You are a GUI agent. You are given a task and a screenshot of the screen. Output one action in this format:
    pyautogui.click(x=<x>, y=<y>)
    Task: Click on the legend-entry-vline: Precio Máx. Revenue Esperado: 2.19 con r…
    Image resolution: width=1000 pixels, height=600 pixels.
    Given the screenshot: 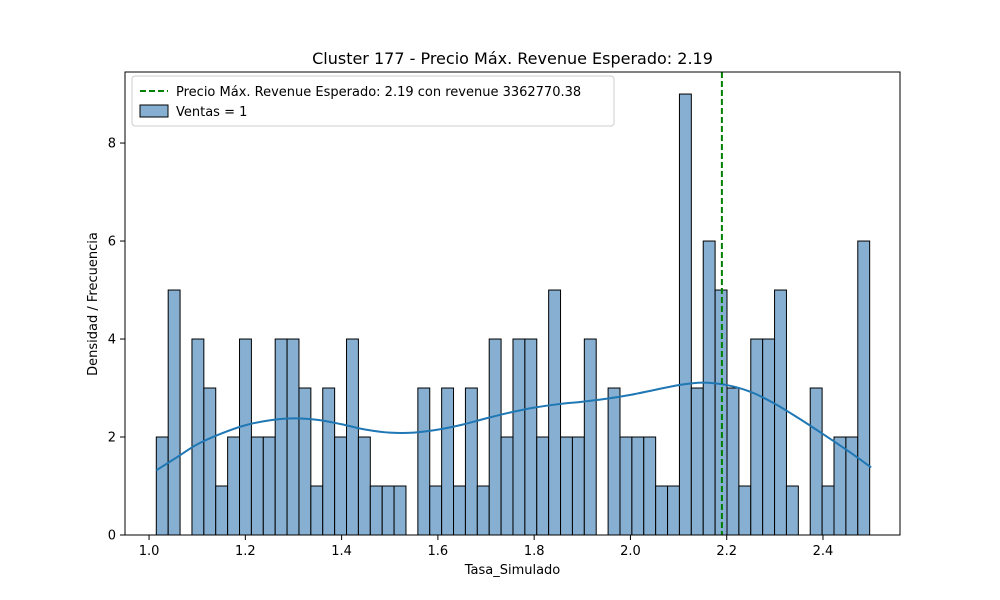 What is the action you would take?
    pyautogui.click(x=378, y=92)
    